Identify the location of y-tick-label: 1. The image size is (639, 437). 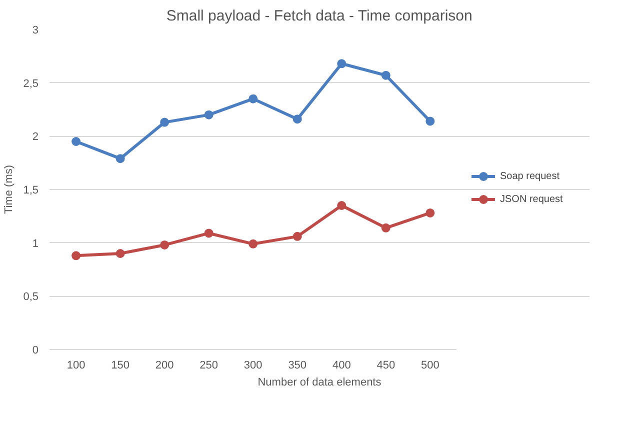
(35, 244).